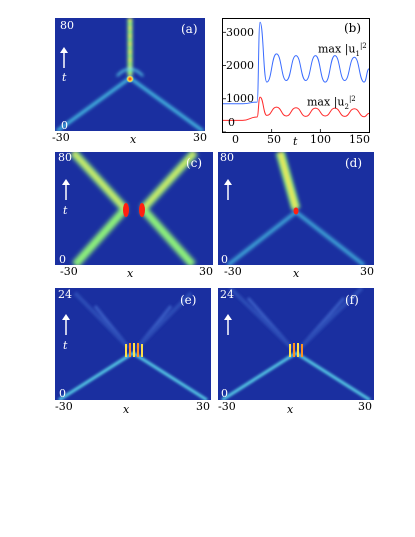 The image size is (415, 537). Describe the element at coordinates (346, 106) in the screenshot. I see `legend-u2-sub: 2` at that location.